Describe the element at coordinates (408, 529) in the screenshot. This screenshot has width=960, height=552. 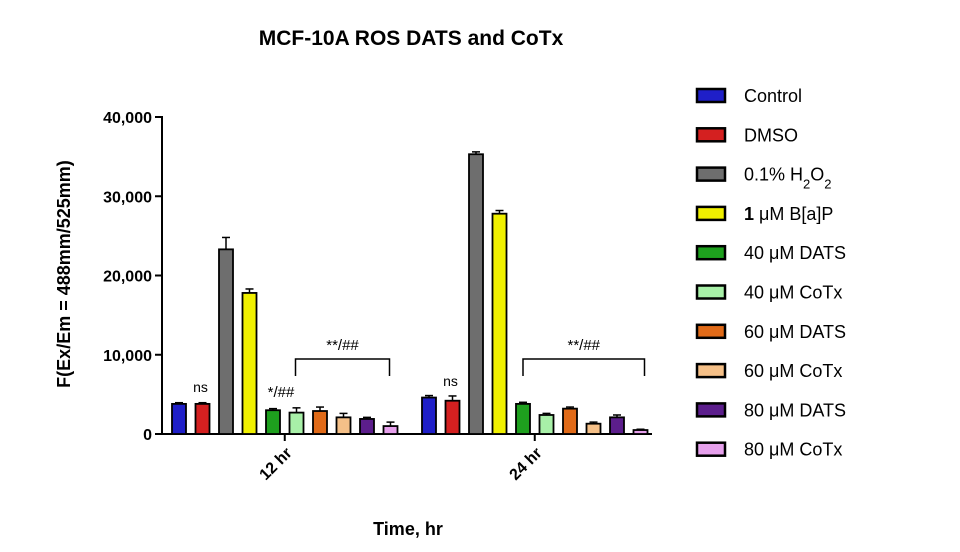
I see `x-axis-label: Time, hr` at that location.